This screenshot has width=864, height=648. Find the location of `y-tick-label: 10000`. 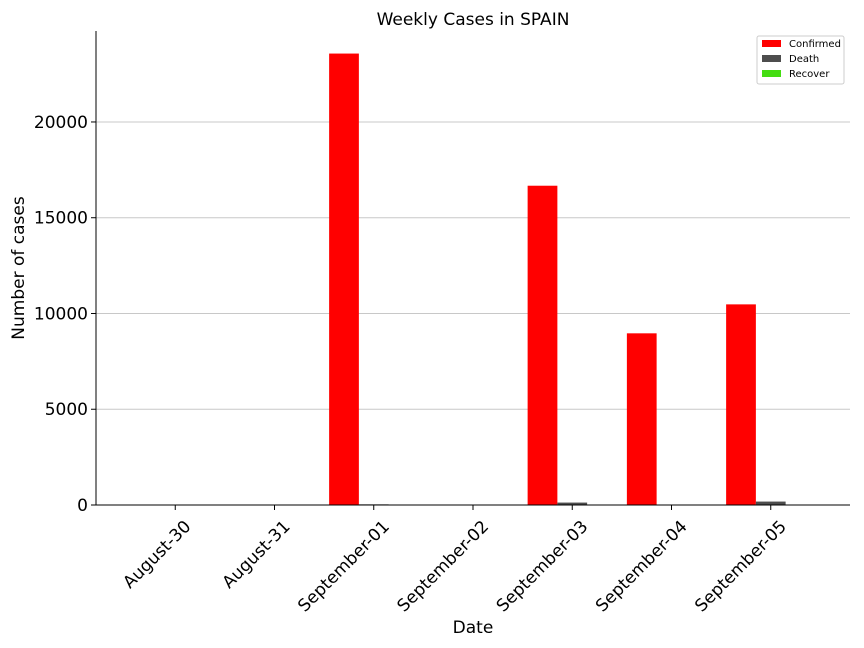

y-tick-label: 10000 is located at coordinates (61, 314).